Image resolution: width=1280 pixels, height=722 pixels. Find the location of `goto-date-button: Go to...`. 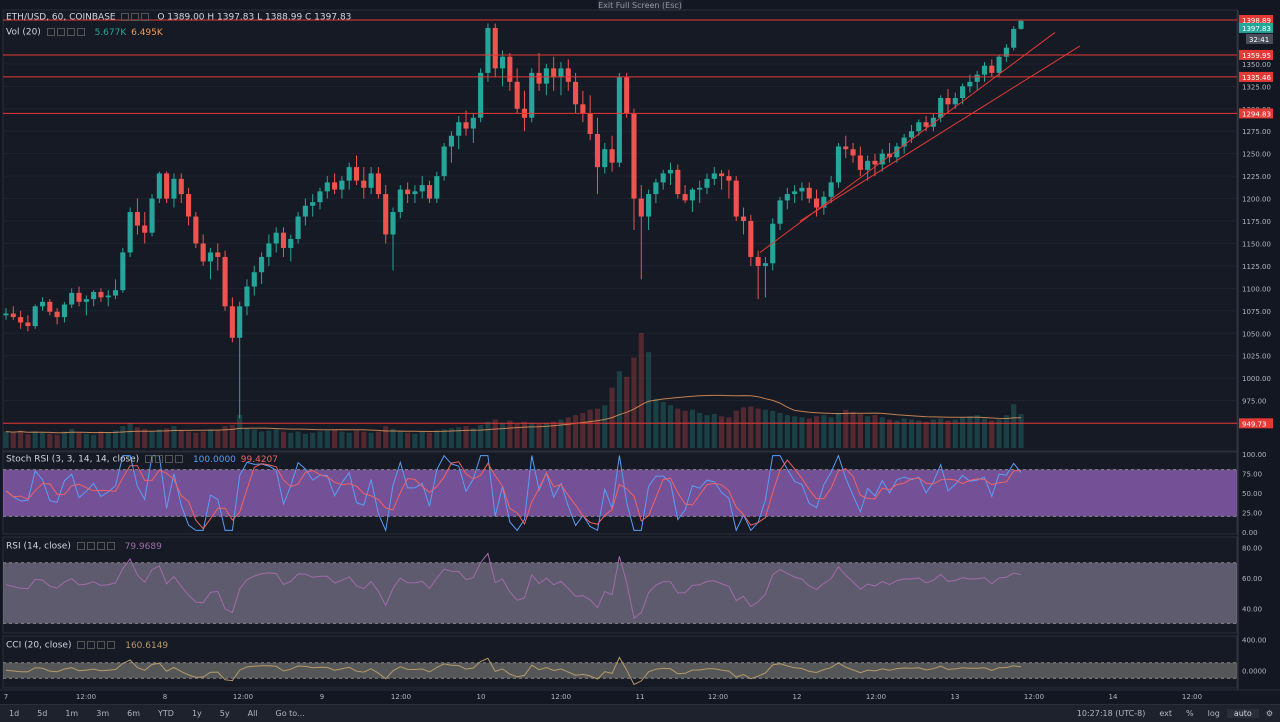

goto-date-button: Go to... is located at coordinates (290, 713).